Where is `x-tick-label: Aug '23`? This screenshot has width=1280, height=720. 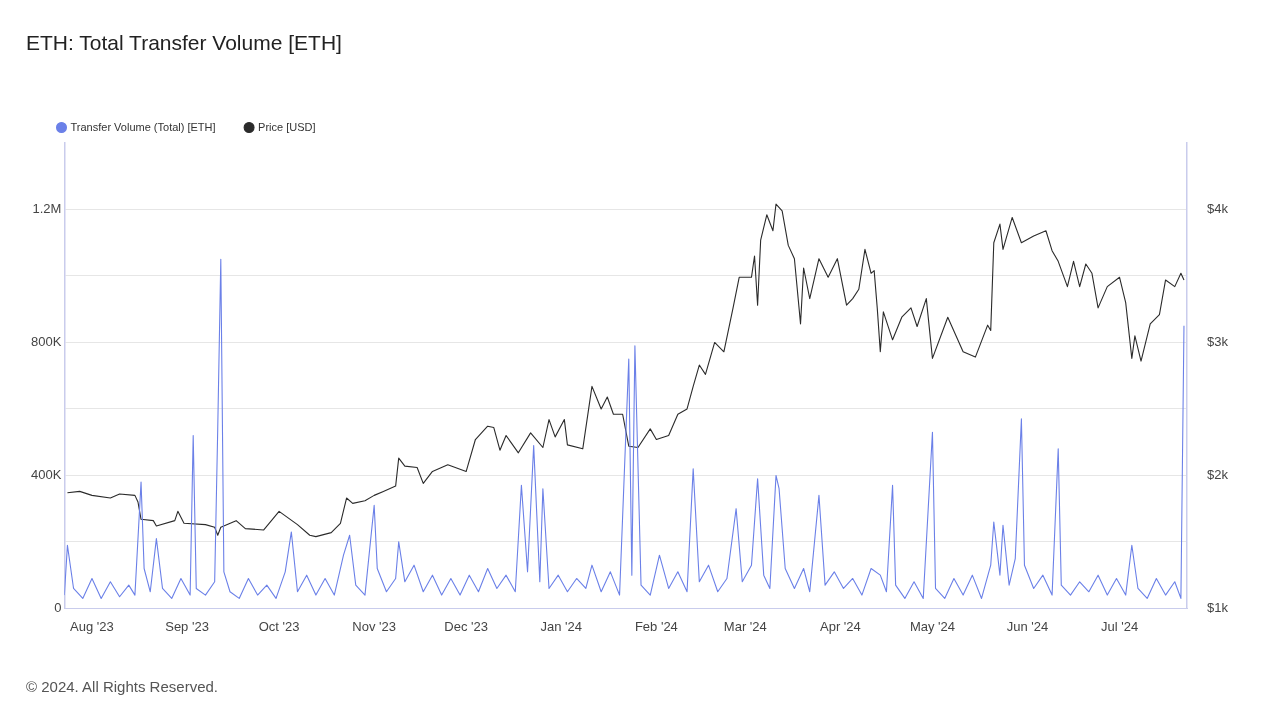 x-tick-label: Aug '23 is located at coordinates (92, 626).